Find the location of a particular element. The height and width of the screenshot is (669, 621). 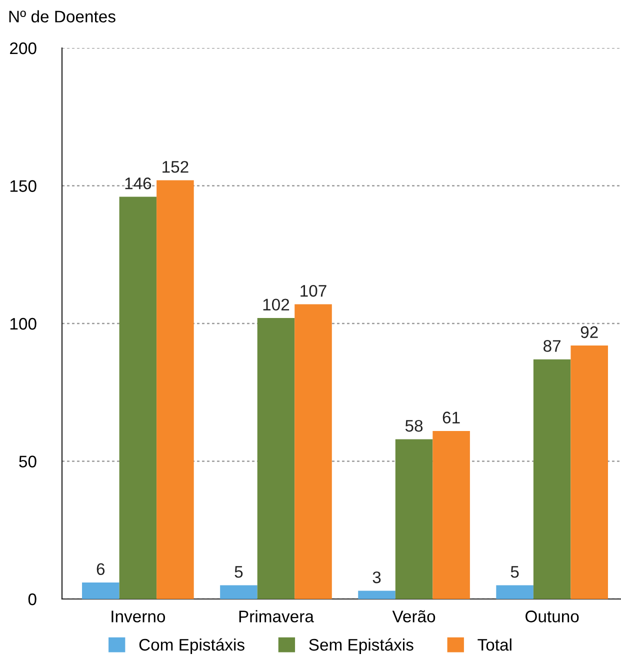

data-label: 3 is located at coordinates (376, 577).